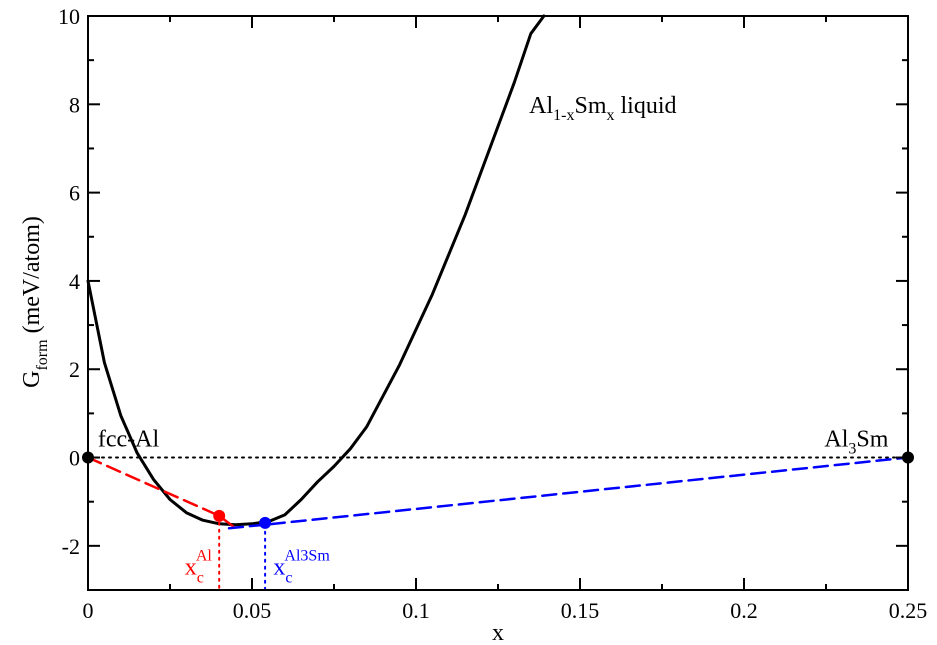  What do you see at coordinates (199, 567) in the screenshot?
I see `xc-al-label: xcAl` at bounding box center [199, 567].